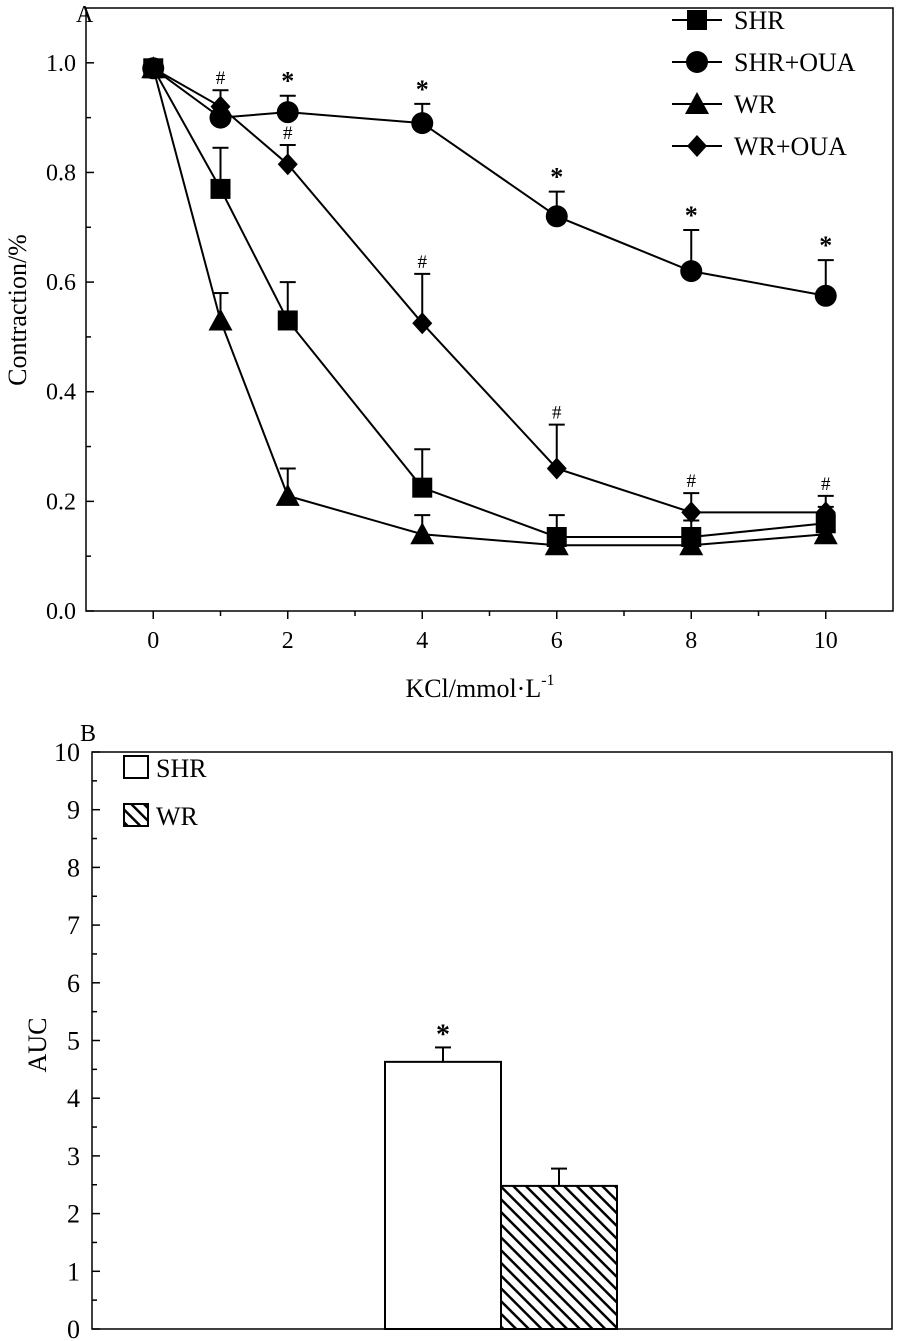 The width and height of the screenshot is (907, 1341). I want to click on series-shr-oua: * * * * *, so click(489, 182).